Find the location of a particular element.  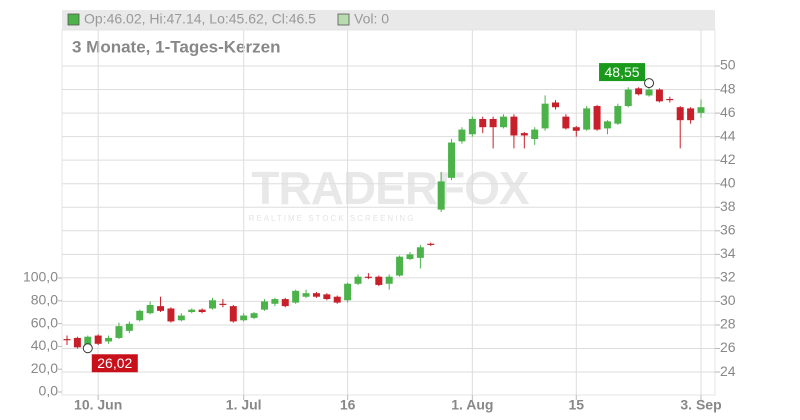

legend-text: Vol: 0 is located at coordinates (371, 19).